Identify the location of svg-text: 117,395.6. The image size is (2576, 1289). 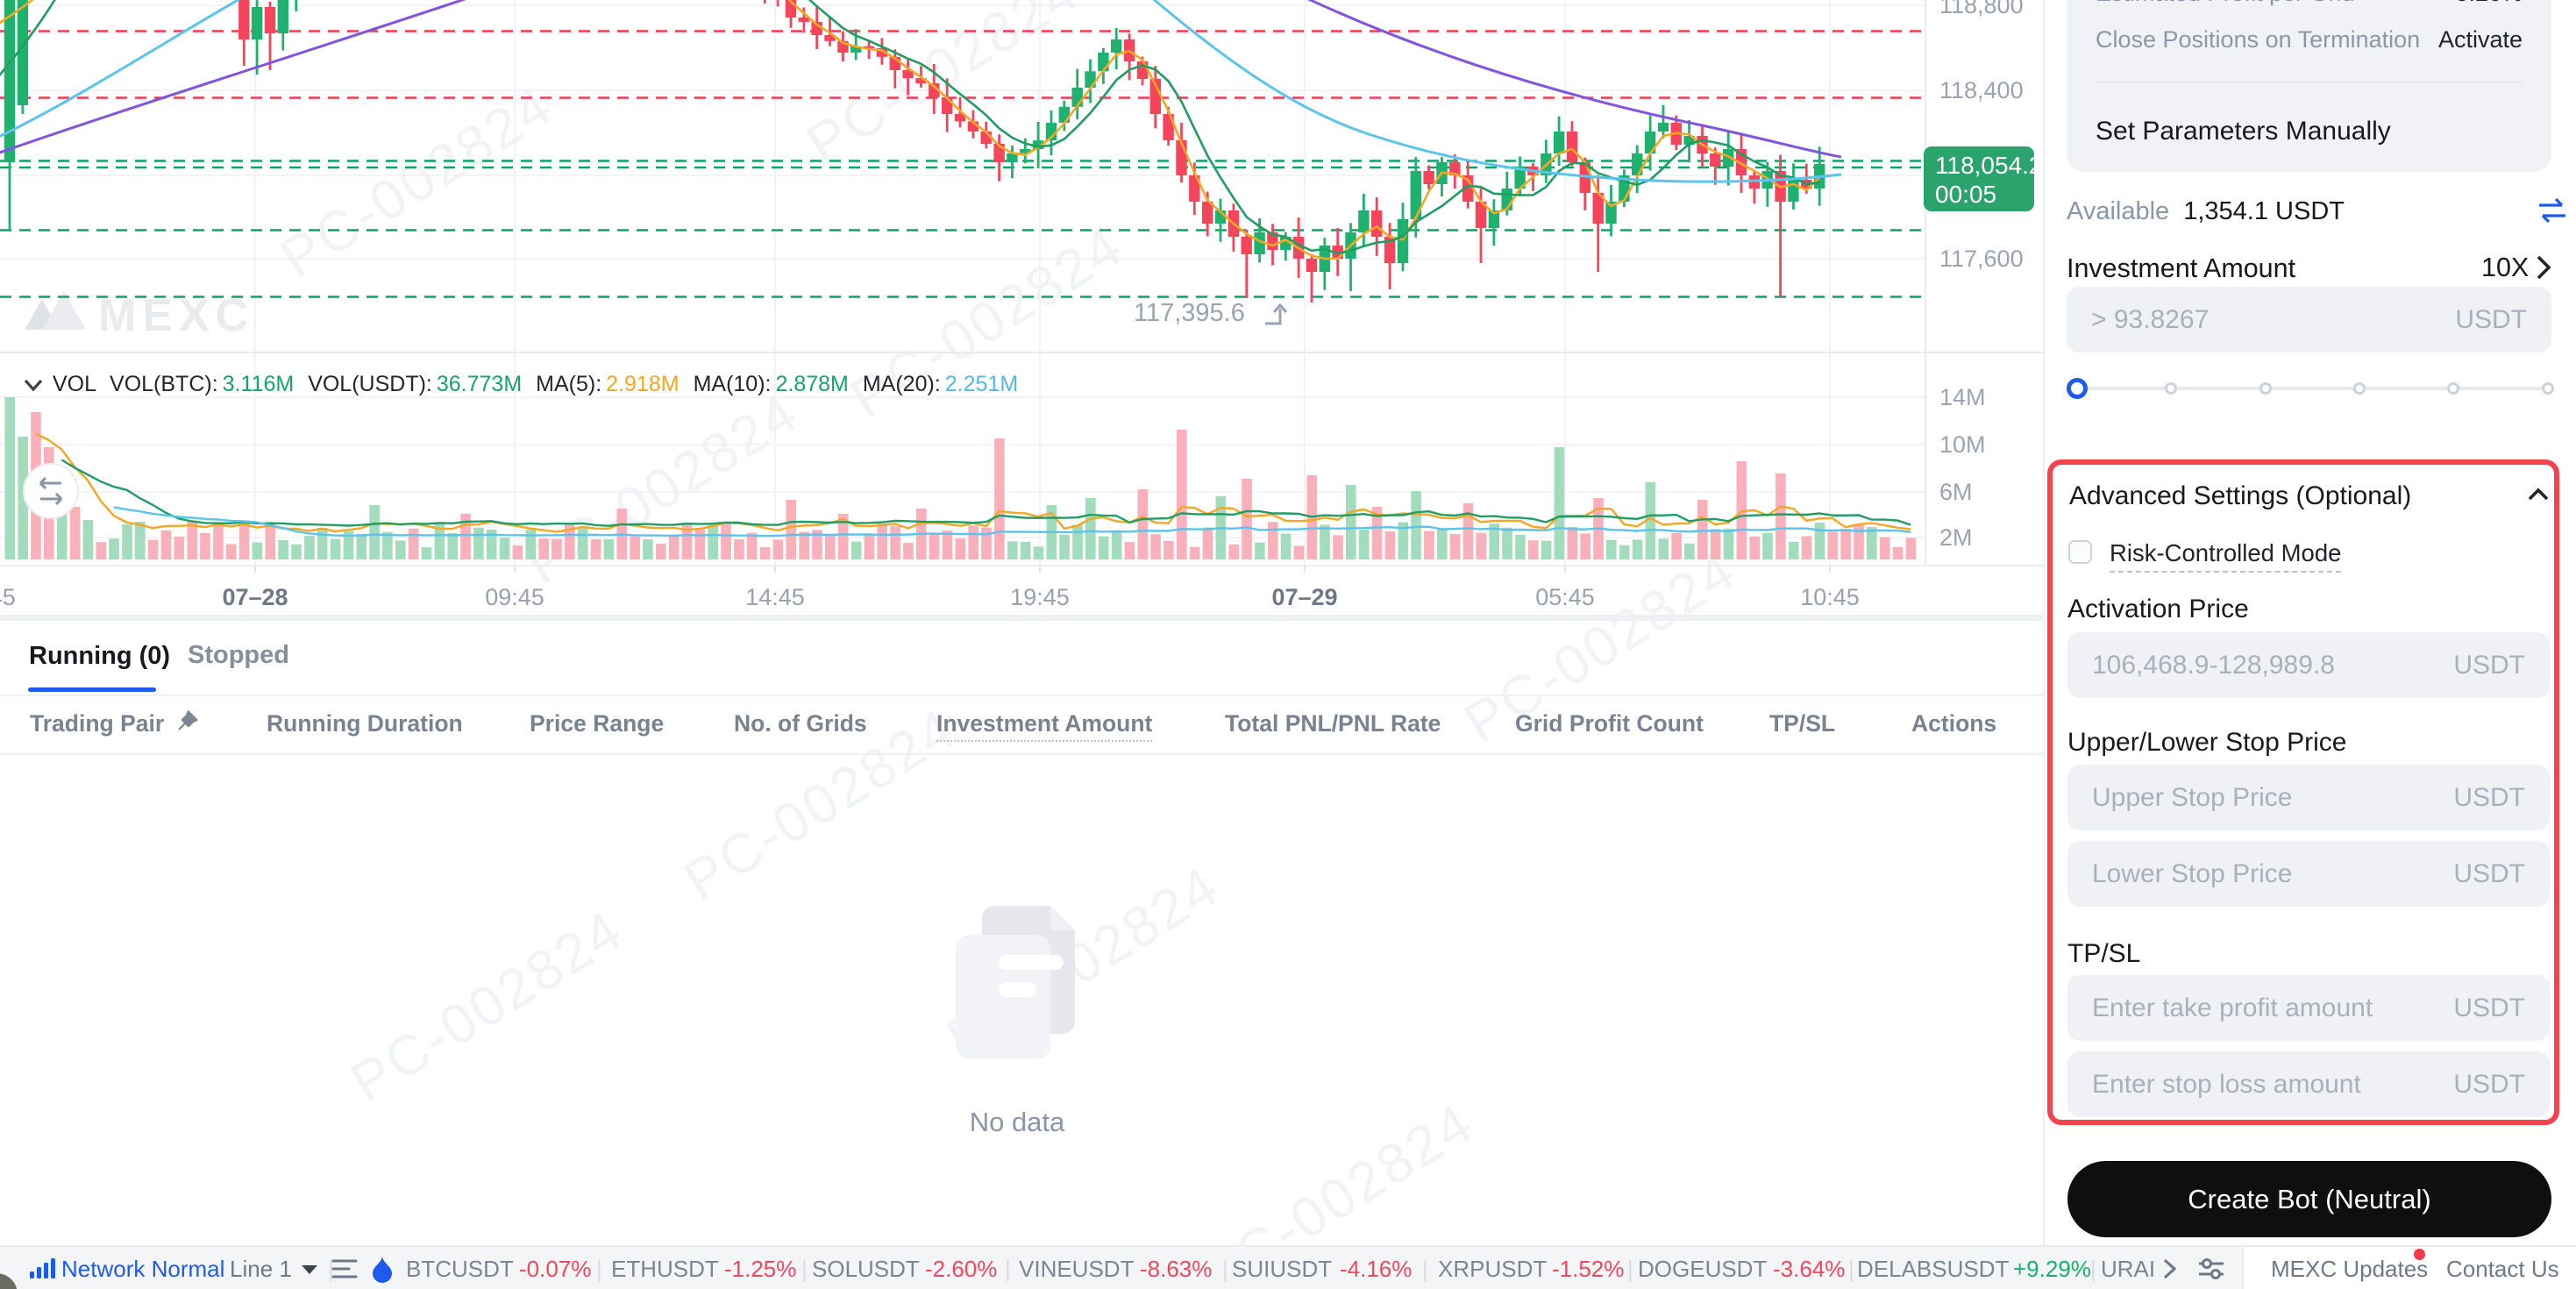
(1189, 313).